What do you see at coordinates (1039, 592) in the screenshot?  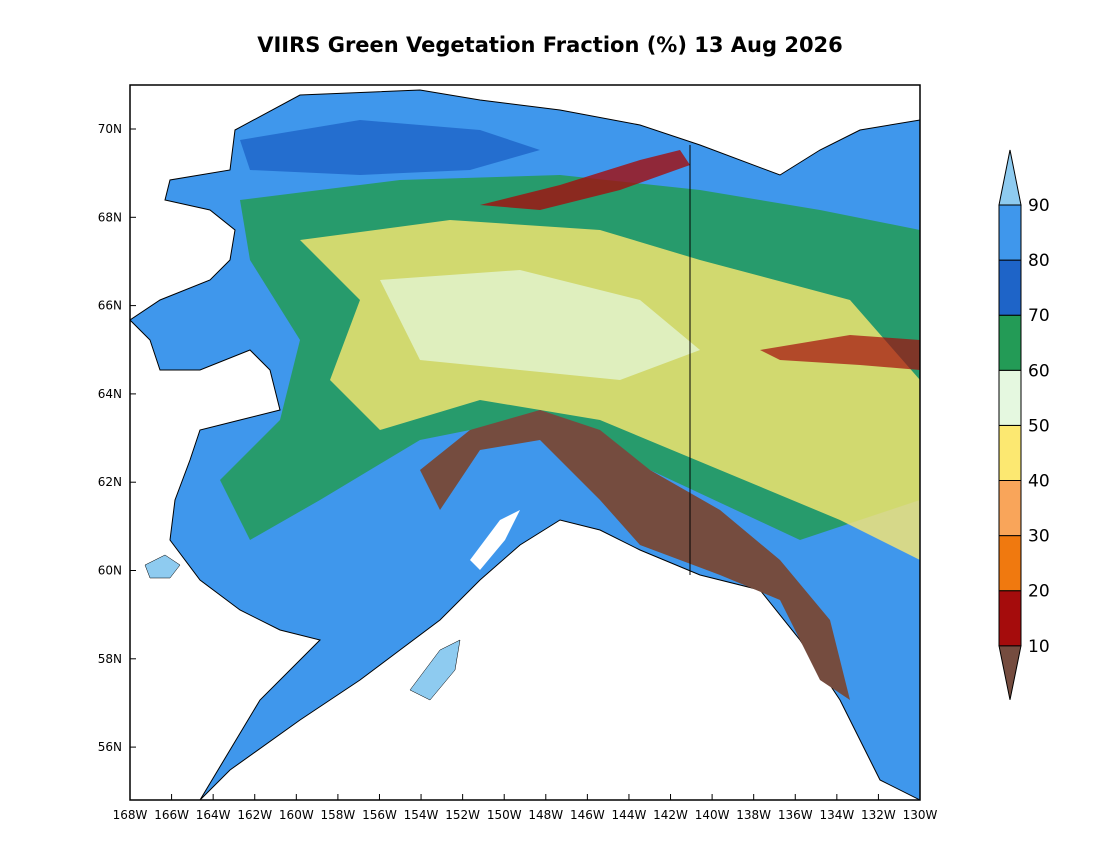 I see `colorbar-label: 20` at bounding box center [1039, 592].